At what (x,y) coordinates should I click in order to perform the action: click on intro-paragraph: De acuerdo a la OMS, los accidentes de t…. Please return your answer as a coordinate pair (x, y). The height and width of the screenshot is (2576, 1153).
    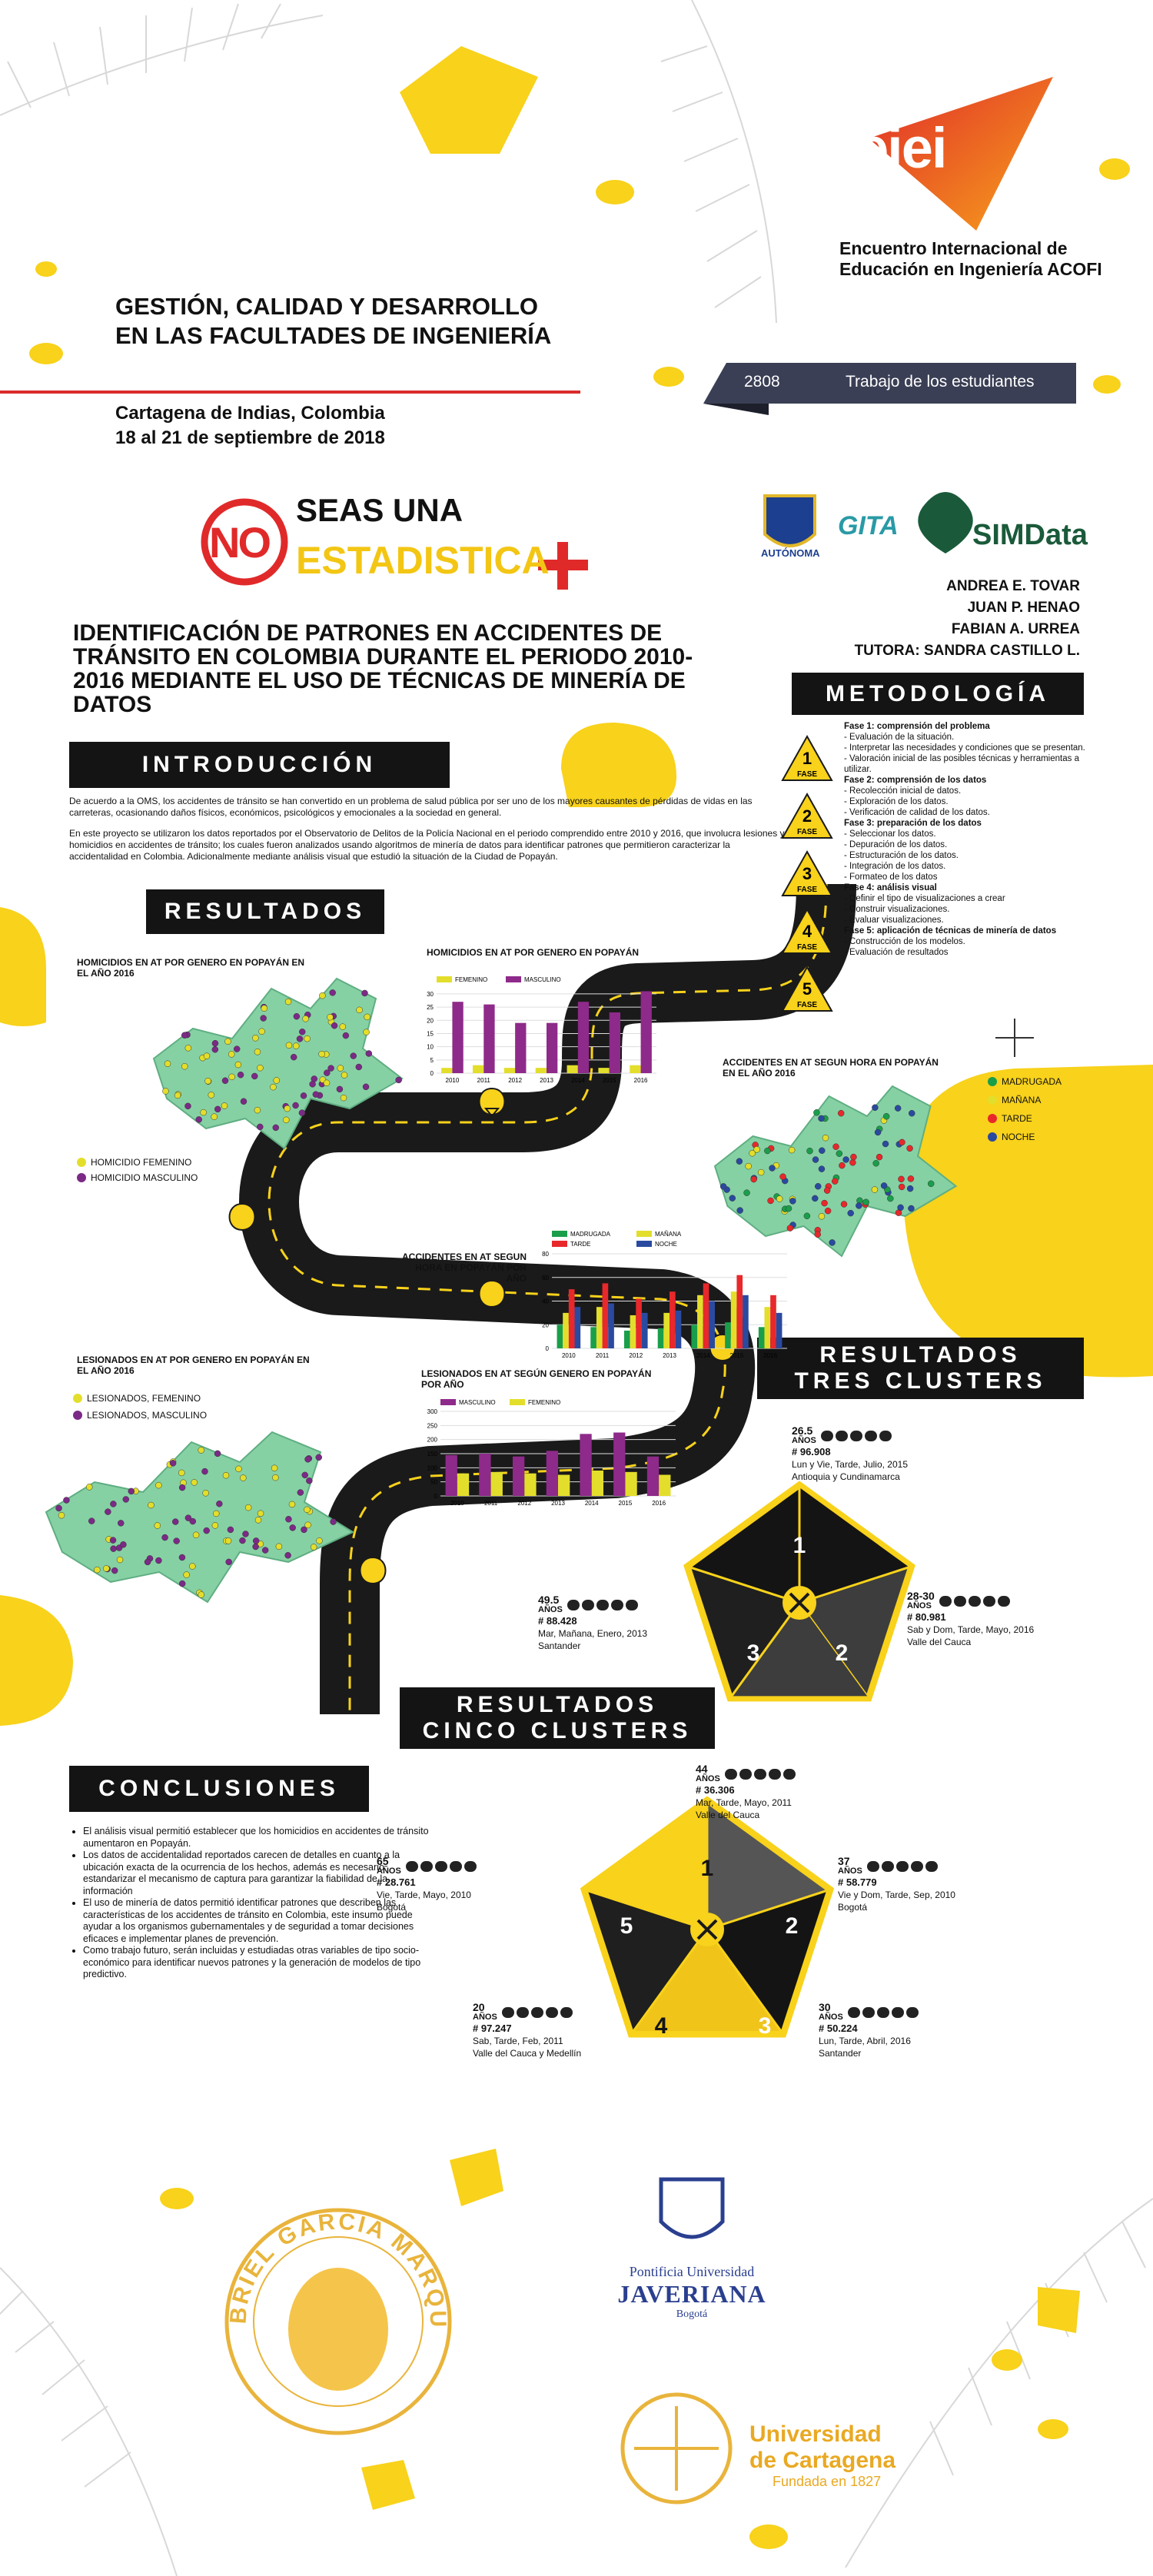
    Looking at the image, I should click on (411, 807).